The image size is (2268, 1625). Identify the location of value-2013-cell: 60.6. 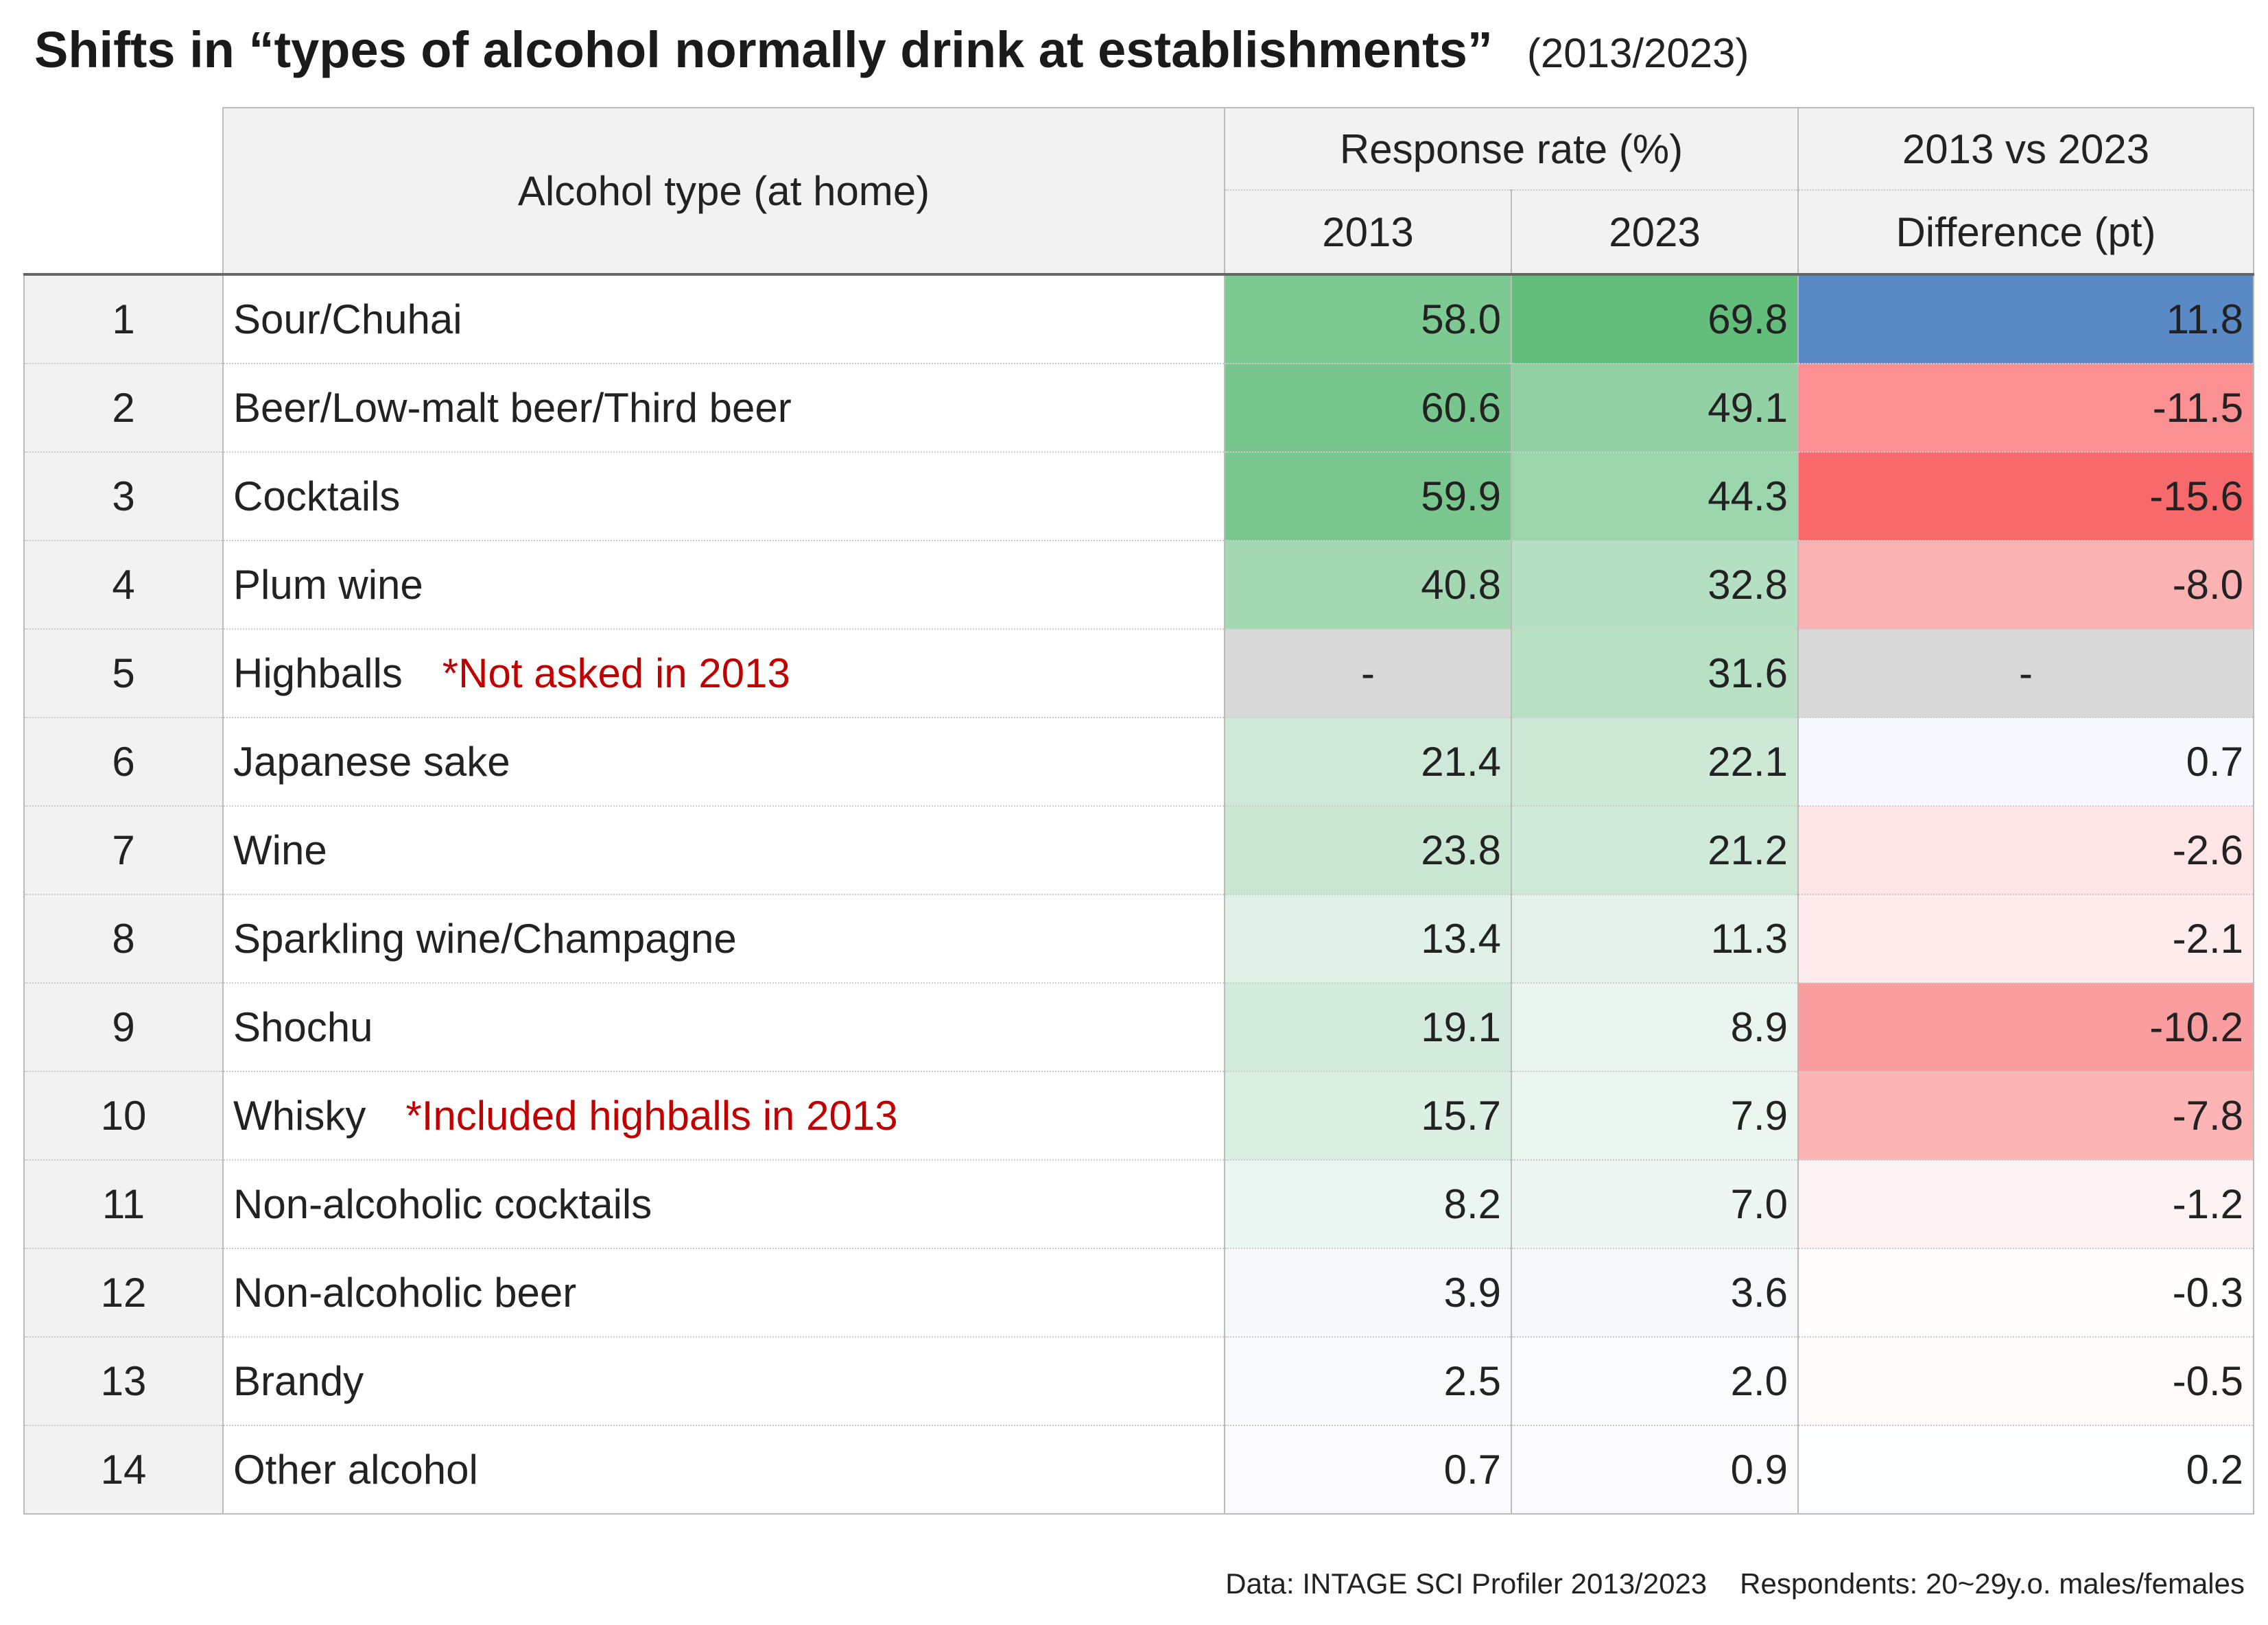
(1368, 408).